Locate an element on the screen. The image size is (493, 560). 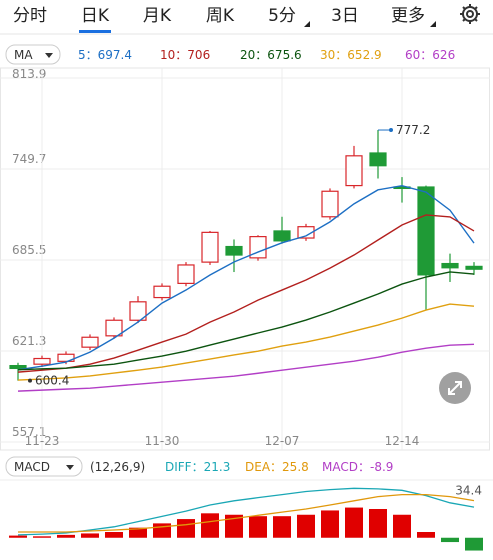
y-tick-label: 557.1 is located at coordinates (29, 432).